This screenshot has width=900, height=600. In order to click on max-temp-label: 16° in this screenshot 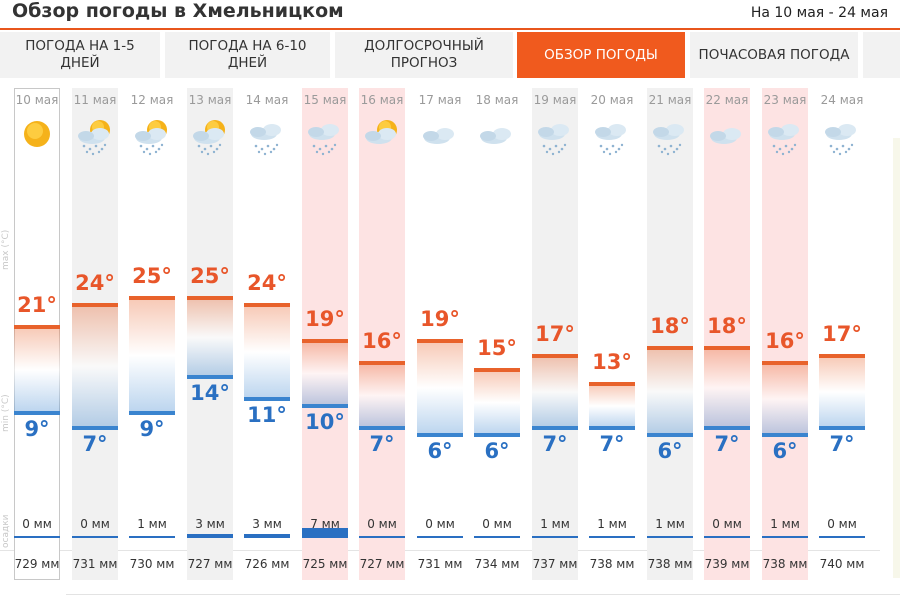, I will do `click(785, 340)`.